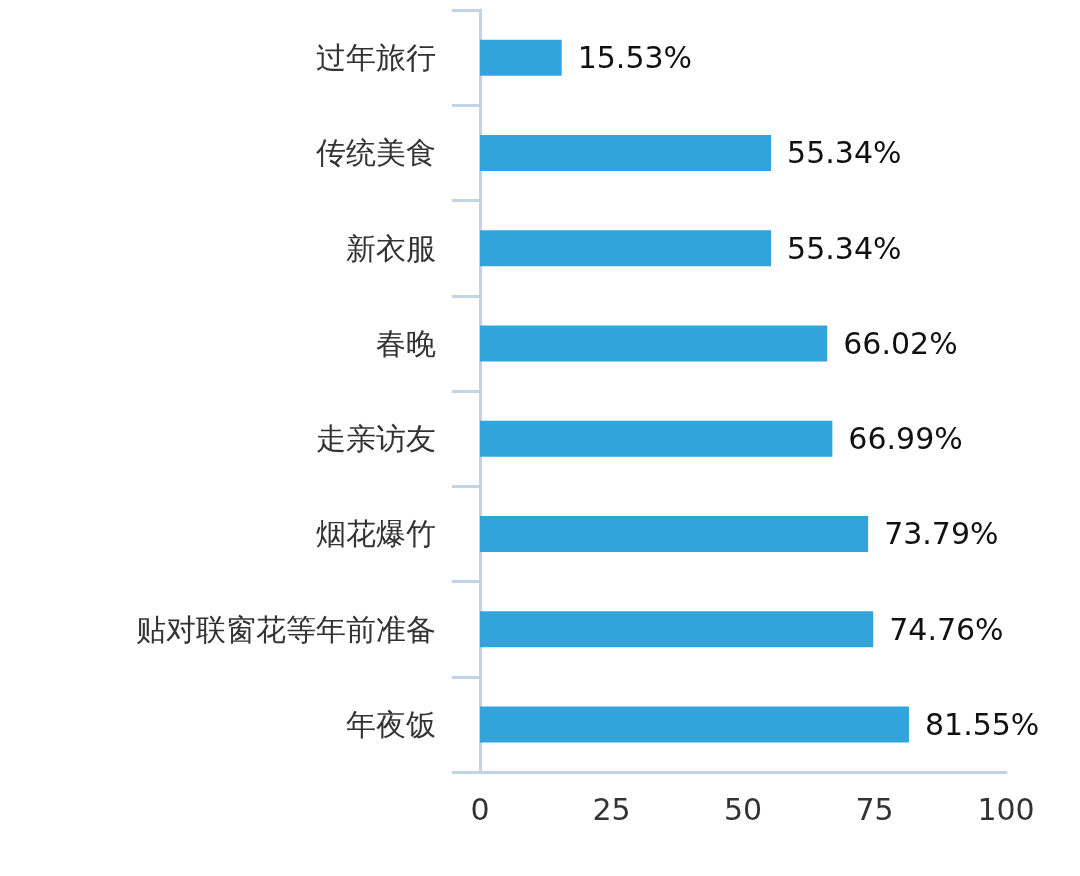  I want to click on y-tick-label: 走亲访友, so click(376, 439).